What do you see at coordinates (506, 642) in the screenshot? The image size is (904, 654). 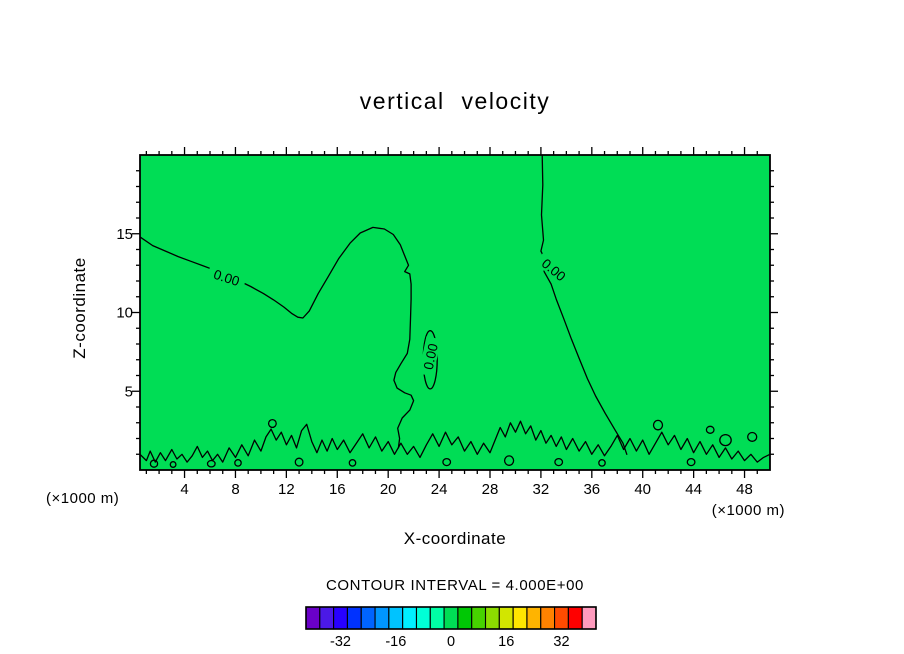 I see `colorbar-tick-label: 16` at bounding box center [506, 642].